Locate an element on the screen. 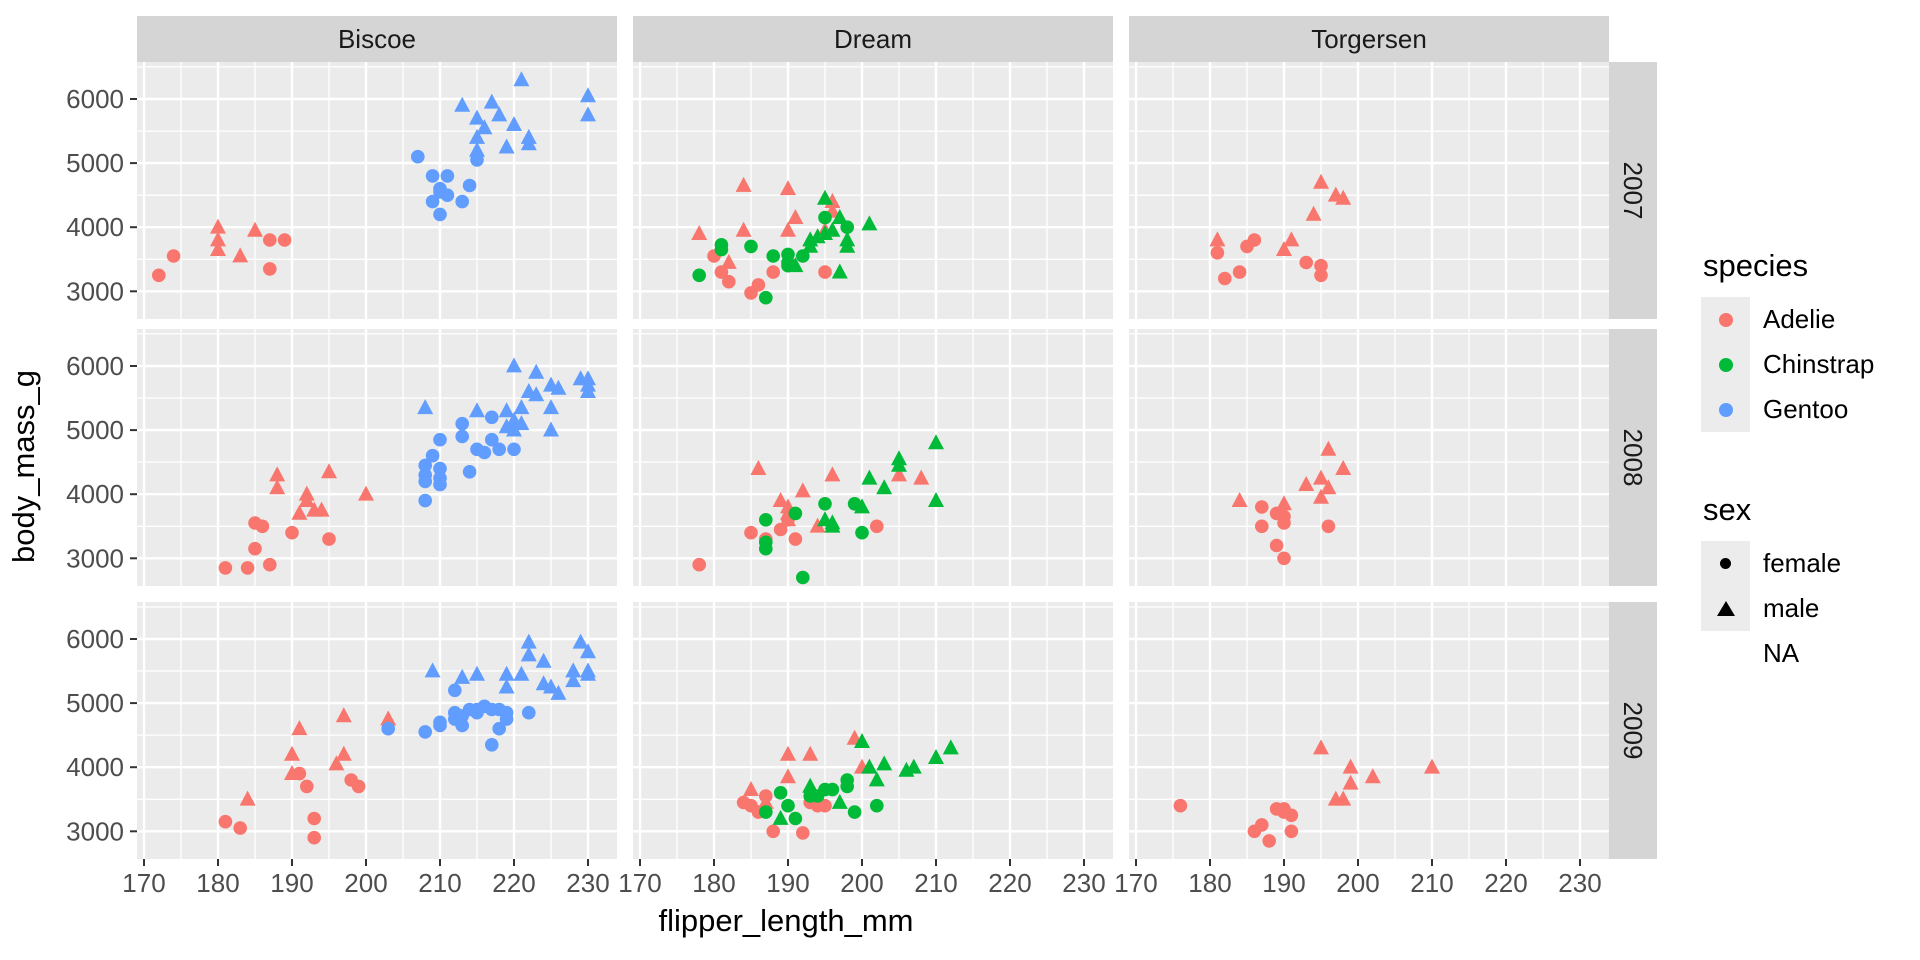 This screenshot has width=1920, height=960. chinstrap-point-icon is located at coordinates (1725, 364).